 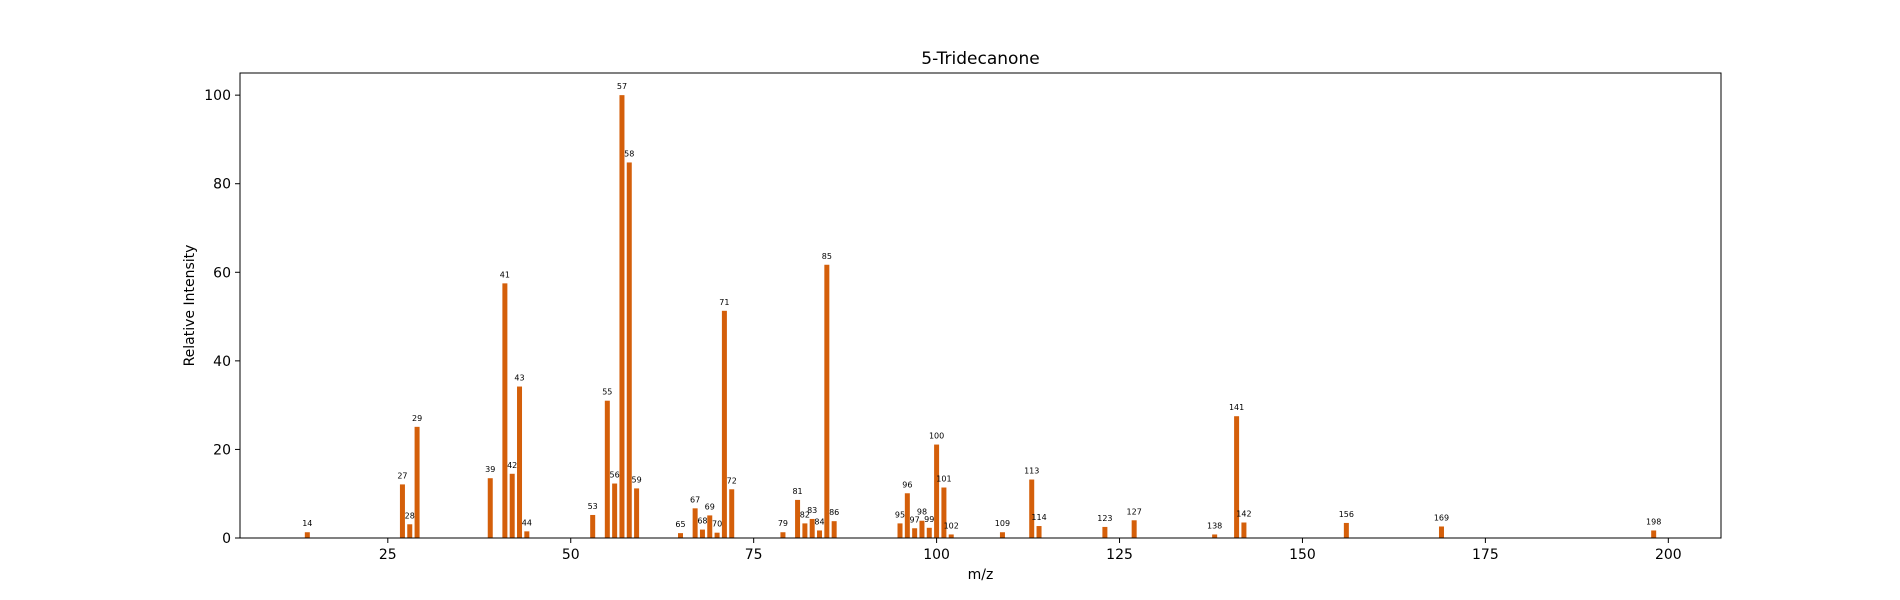 I want to click on x-tick-label-125: 125, so click(x=1119, y=555).